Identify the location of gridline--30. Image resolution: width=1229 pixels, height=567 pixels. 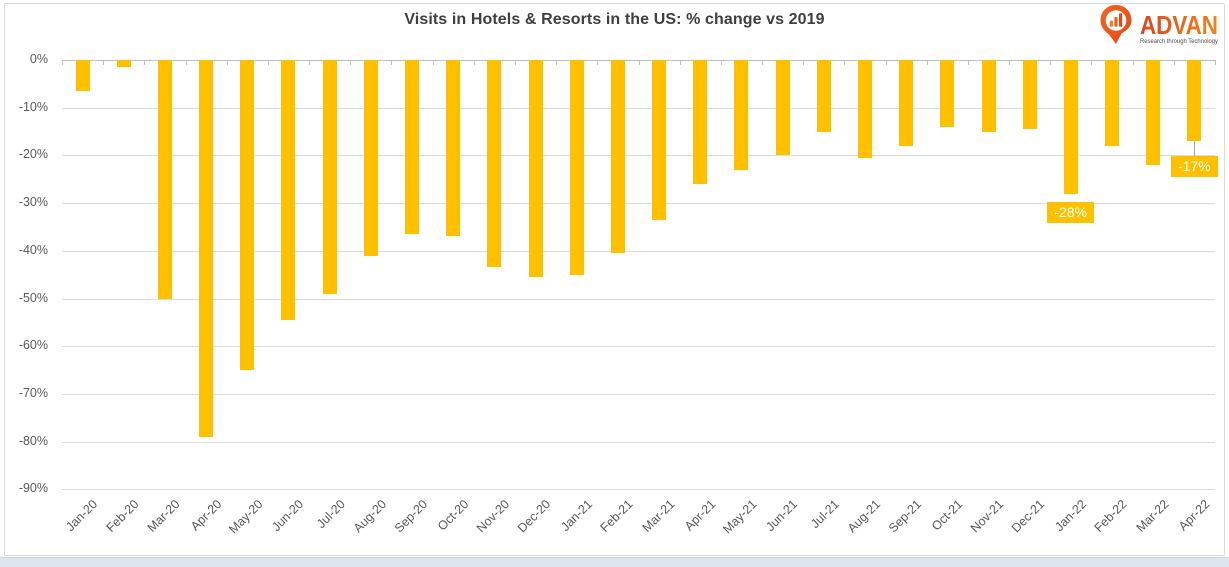
(638, 204).